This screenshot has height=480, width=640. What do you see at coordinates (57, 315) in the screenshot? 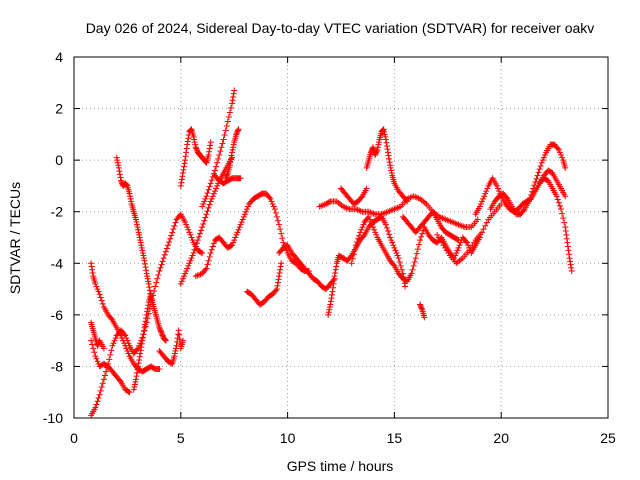
I see `y-tick-label: -6` at bounding box center [57, 315].